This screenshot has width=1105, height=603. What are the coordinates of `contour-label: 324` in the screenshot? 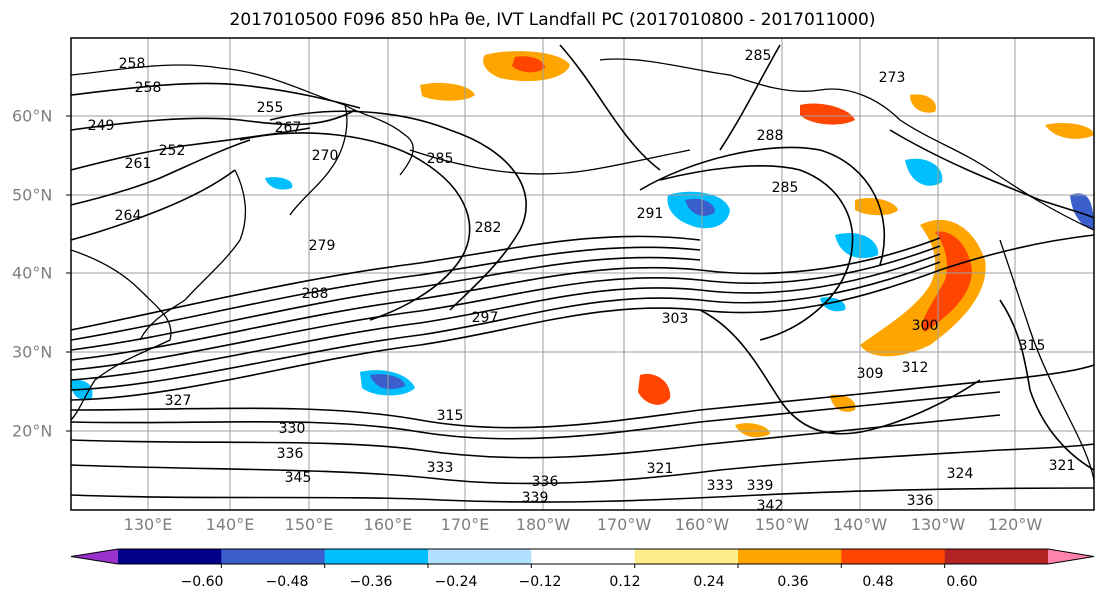 It's located at (960, 474).